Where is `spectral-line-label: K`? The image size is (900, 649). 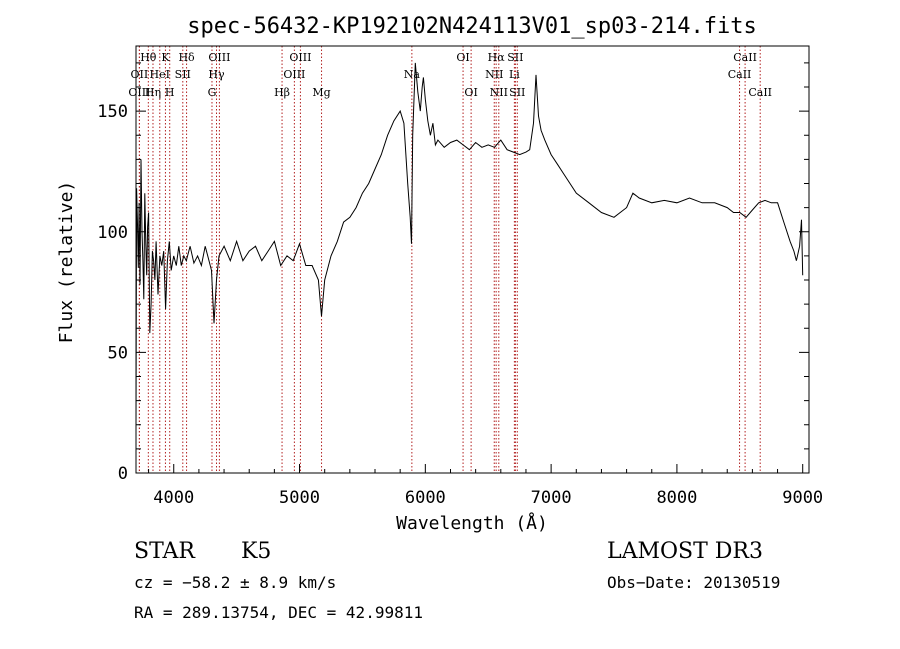
spectral-line-label: K is located at coordinates (165, 57).